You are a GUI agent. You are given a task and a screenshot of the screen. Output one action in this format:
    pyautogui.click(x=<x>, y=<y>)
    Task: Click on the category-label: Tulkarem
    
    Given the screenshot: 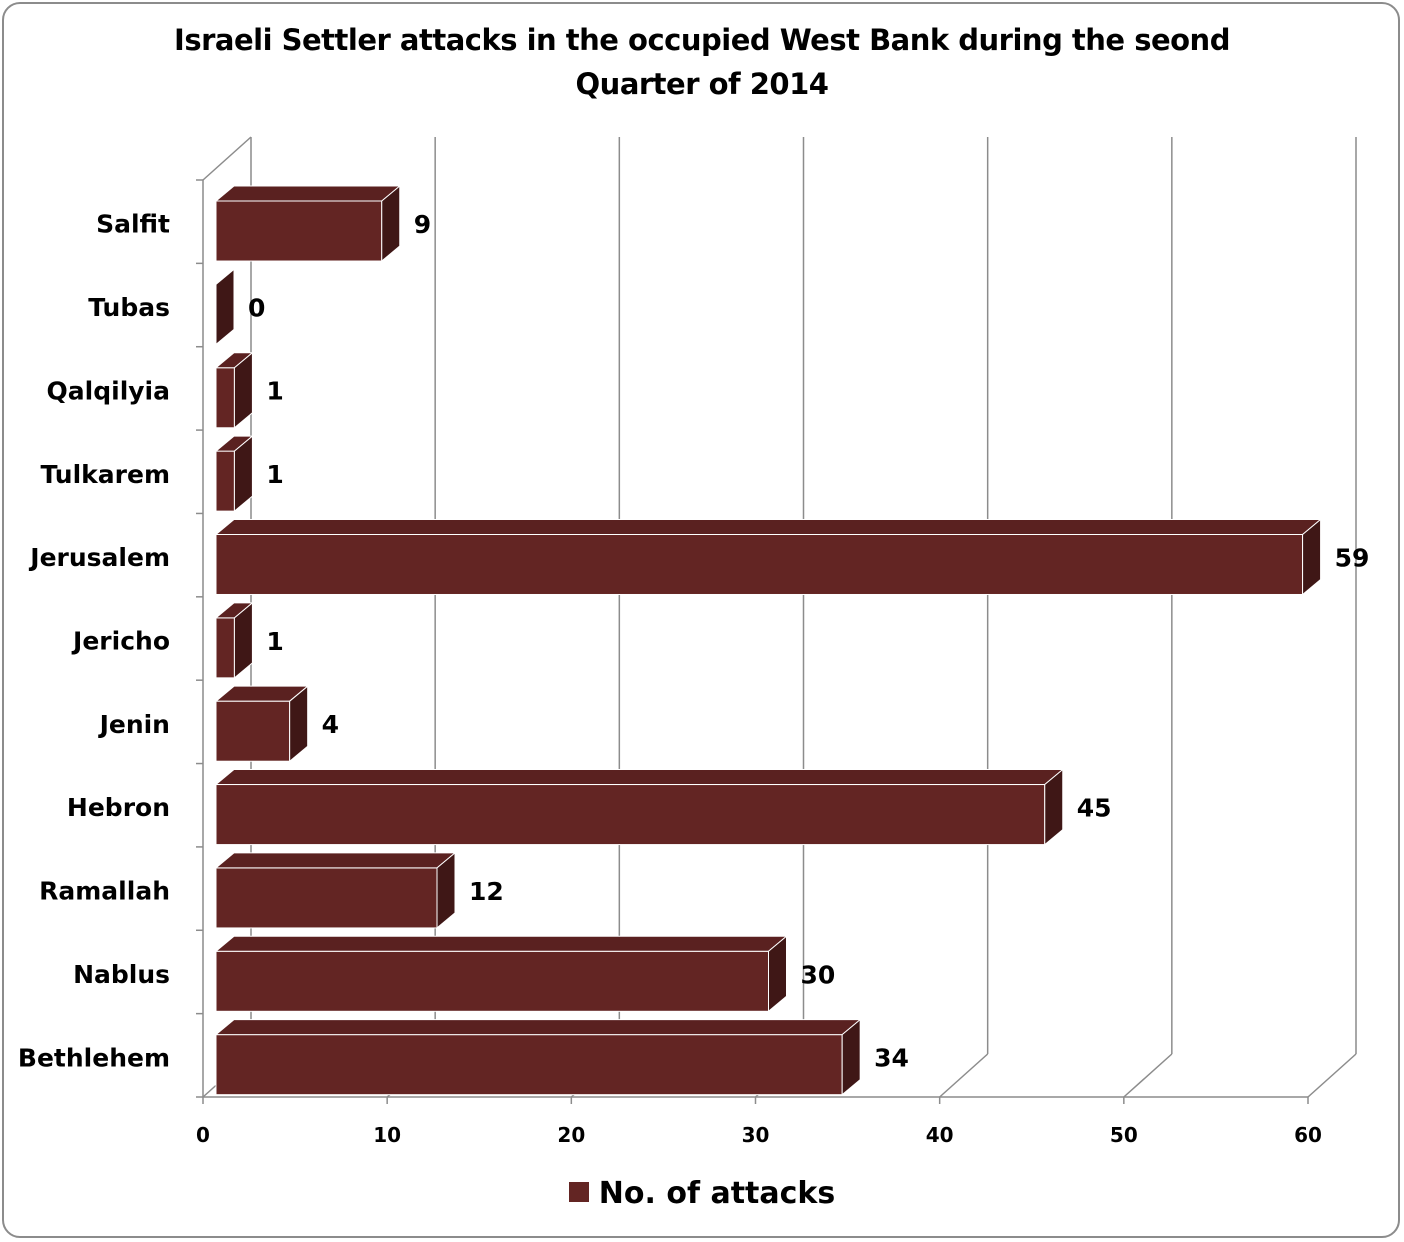 What is the action you would take?
    pyautogui.click(x=105, y=474)
    